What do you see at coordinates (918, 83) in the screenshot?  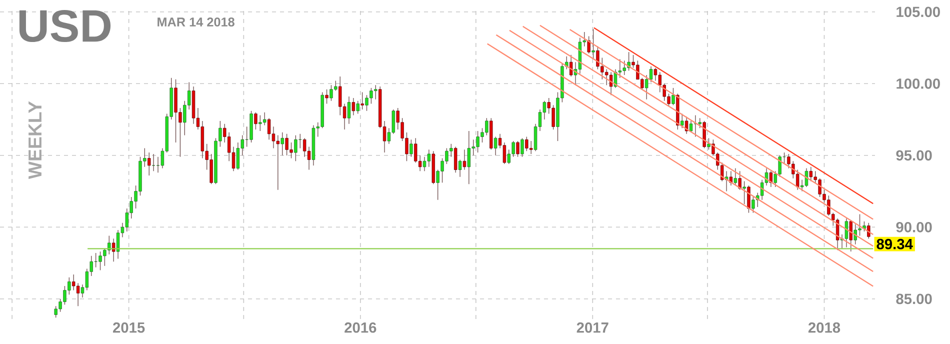 I see `y-tick-label: 100.00` at bounding box center [918, 83].